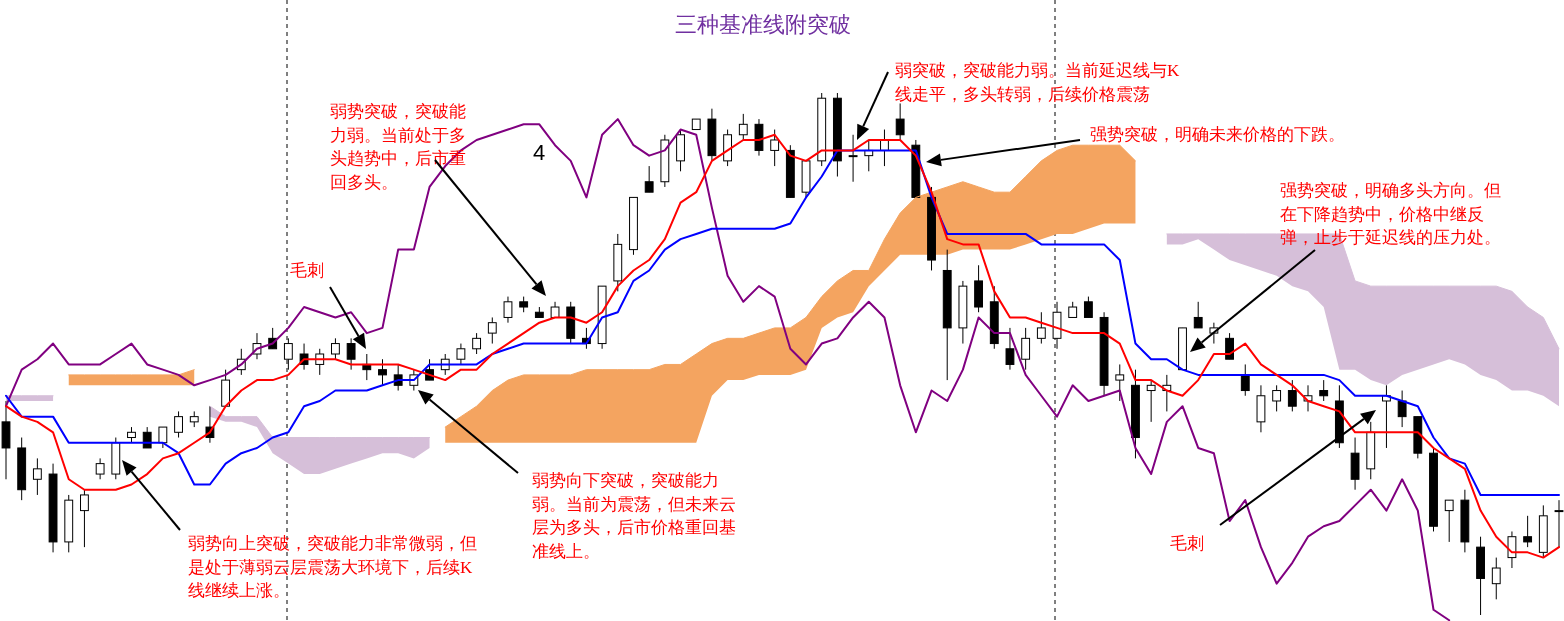 The width and height of the screenshot is (1564, 621). What do you see at coordinates (398, 147) in the screenshot?
I see `annotation: 弱势突破，突破能力弱。当前处于多头趋势中，后市重回多头。` at bounding box center [398, 147].